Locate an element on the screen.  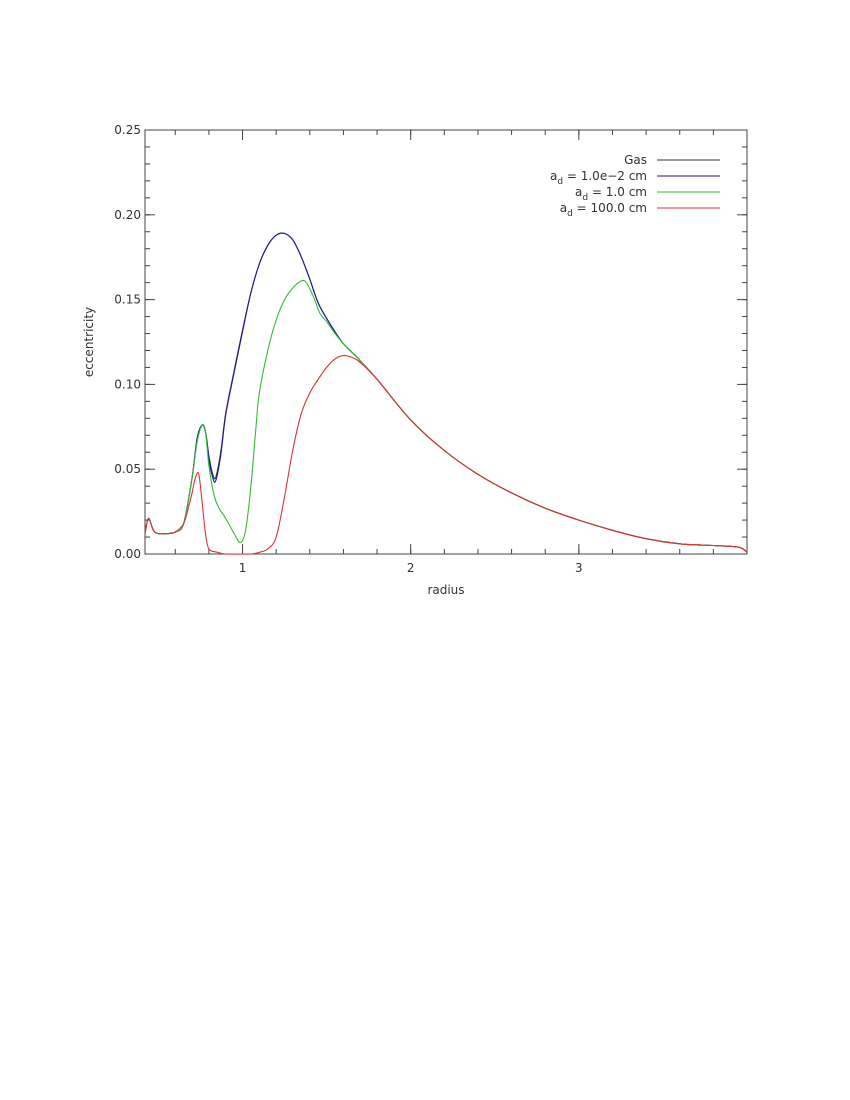
x-axis-label: radius is located at coordinates (445, 590).